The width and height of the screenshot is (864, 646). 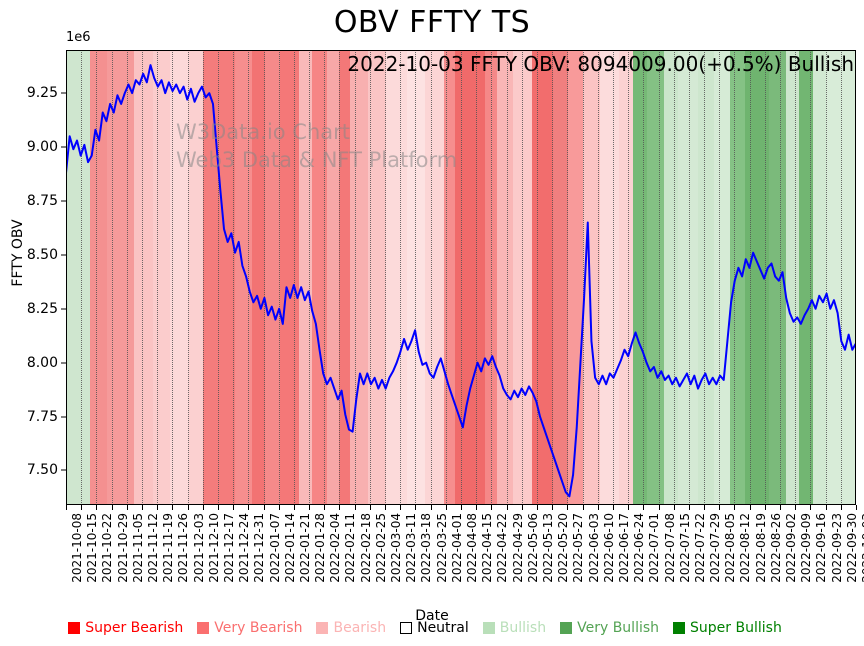 I want to click on legend-label: Neutral, so click(x=443, y=628).